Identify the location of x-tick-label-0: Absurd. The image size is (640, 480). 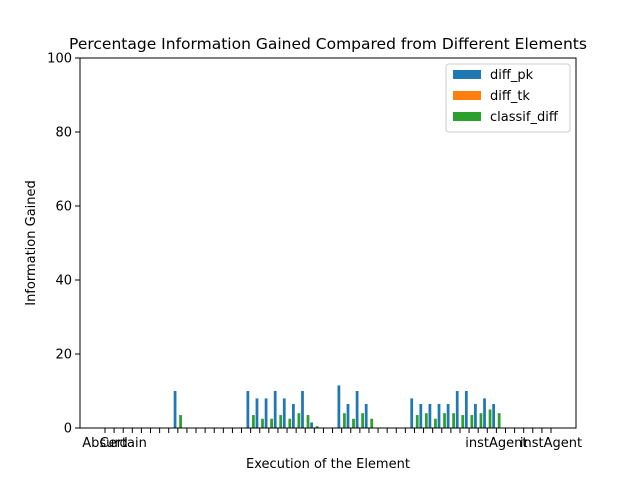
(105, 443).